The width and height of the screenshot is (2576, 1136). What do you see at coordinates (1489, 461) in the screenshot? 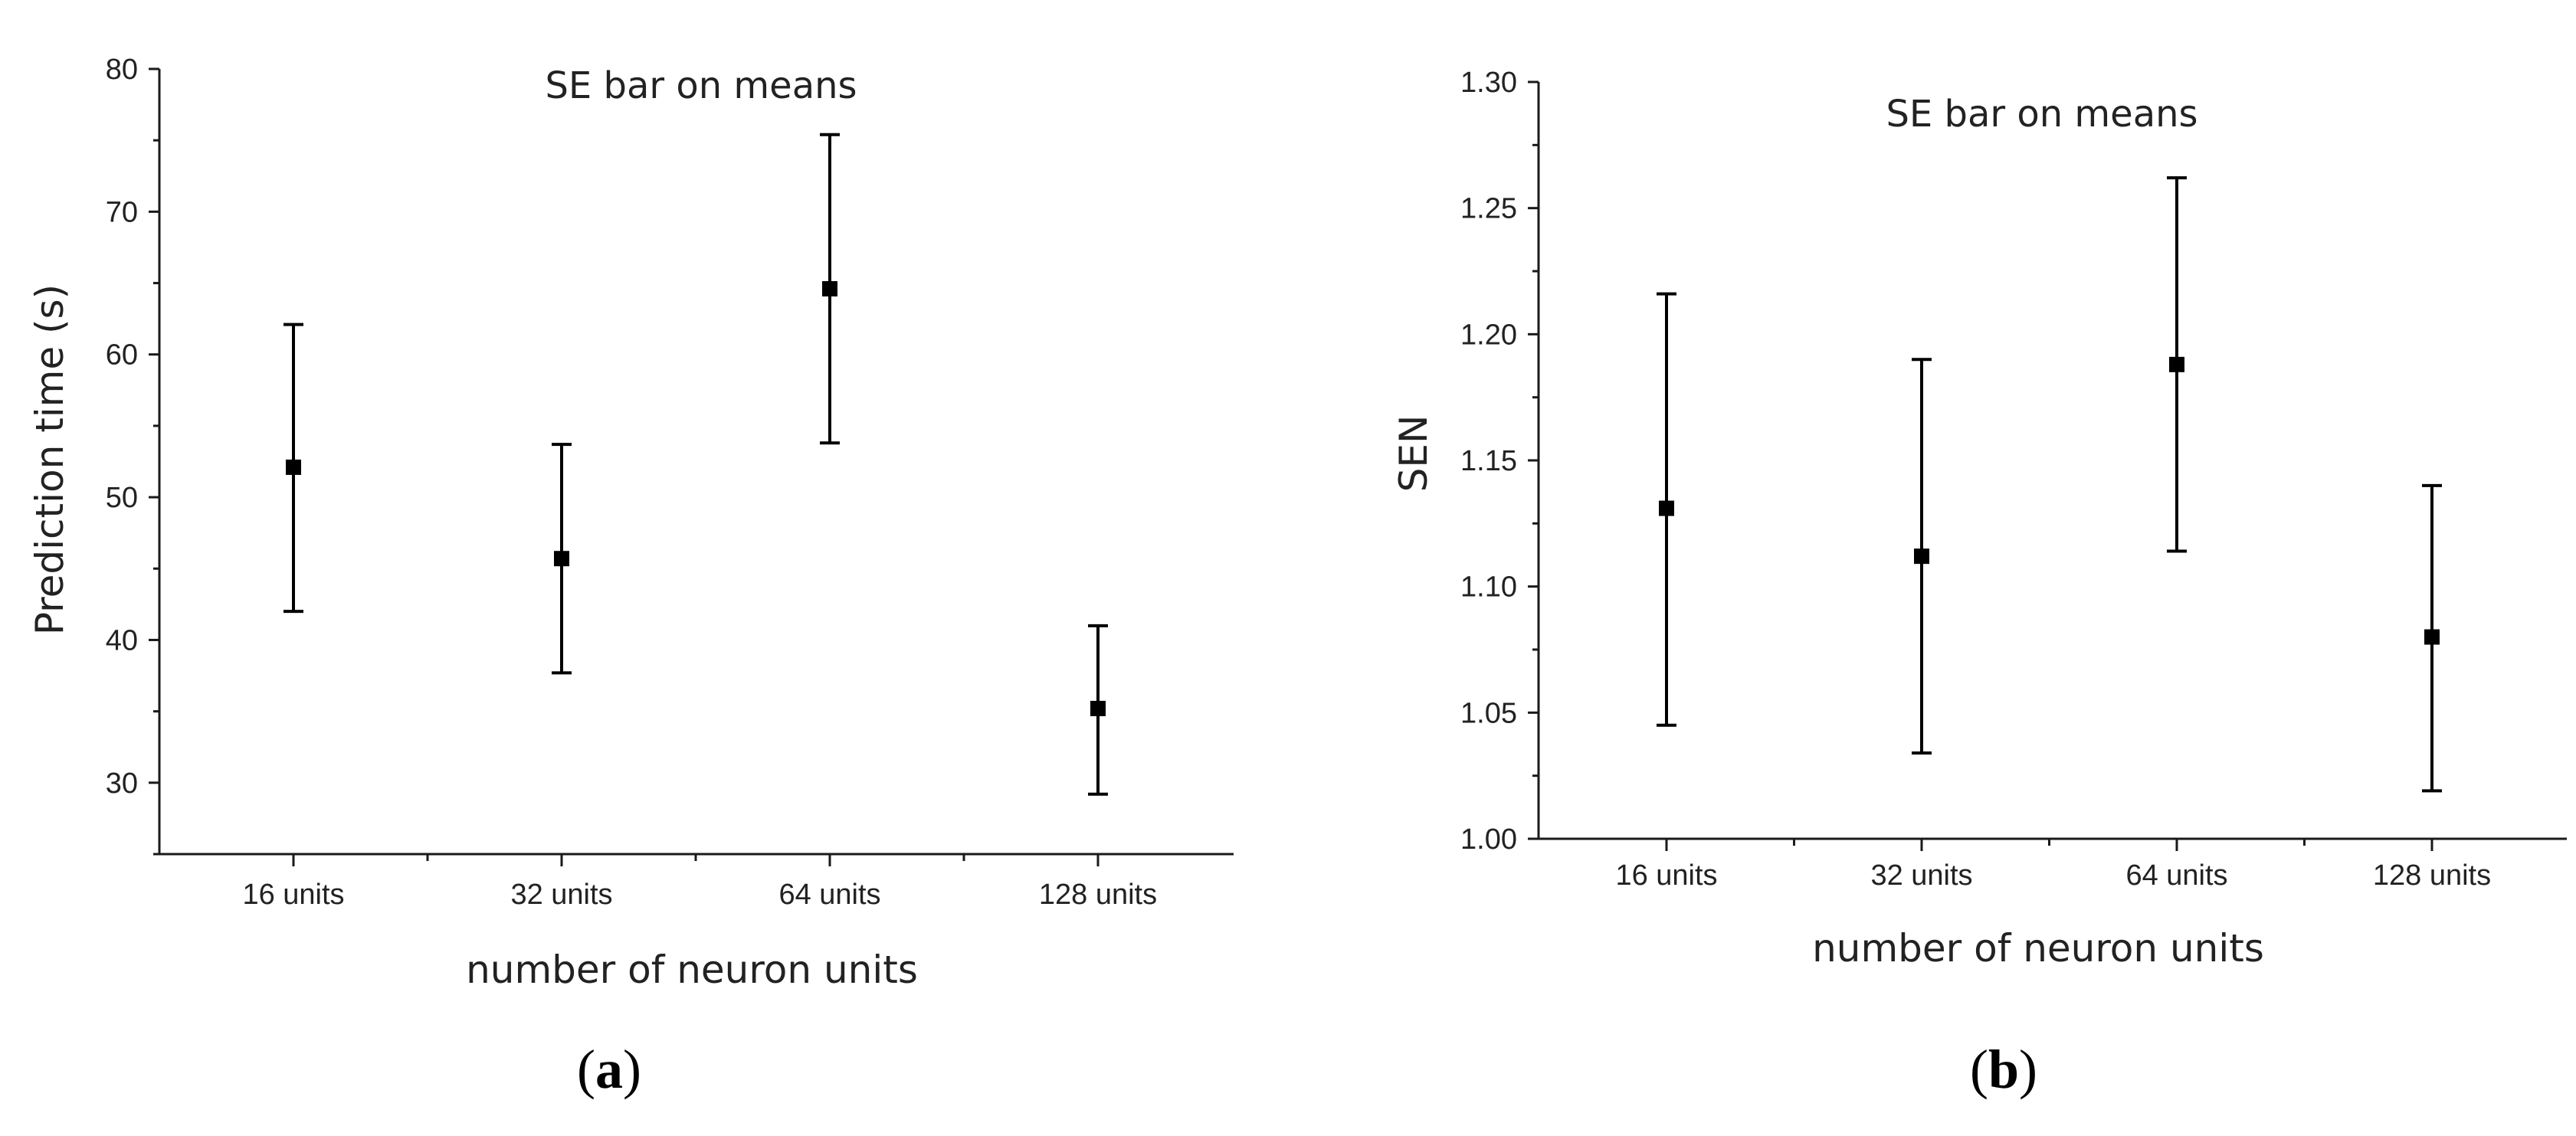
I see `y-tick-label: 1.15` at bounding box center [1489, 461].